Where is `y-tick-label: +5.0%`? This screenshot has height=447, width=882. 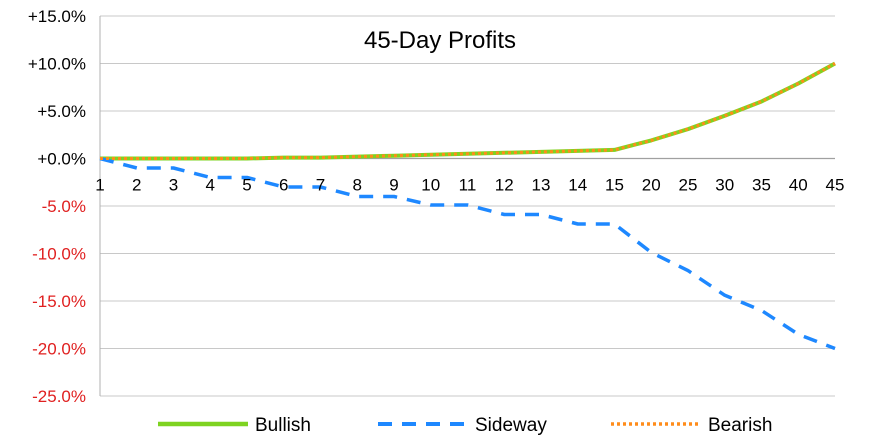 y-tick-label: +5.0% is located at coordinates (61, 111).